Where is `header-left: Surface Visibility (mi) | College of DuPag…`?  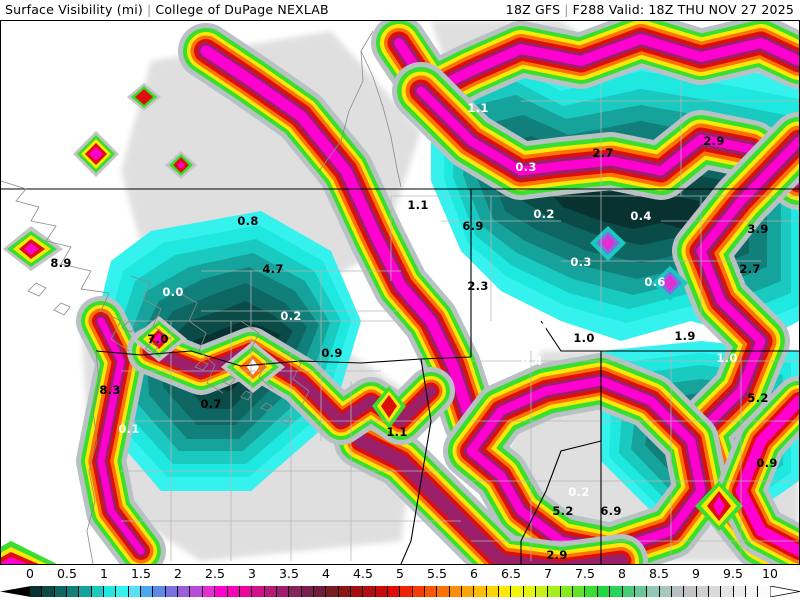 header-left: Surface Visibility (mi) | College of DuPag… is located at coordinates (167, 9).